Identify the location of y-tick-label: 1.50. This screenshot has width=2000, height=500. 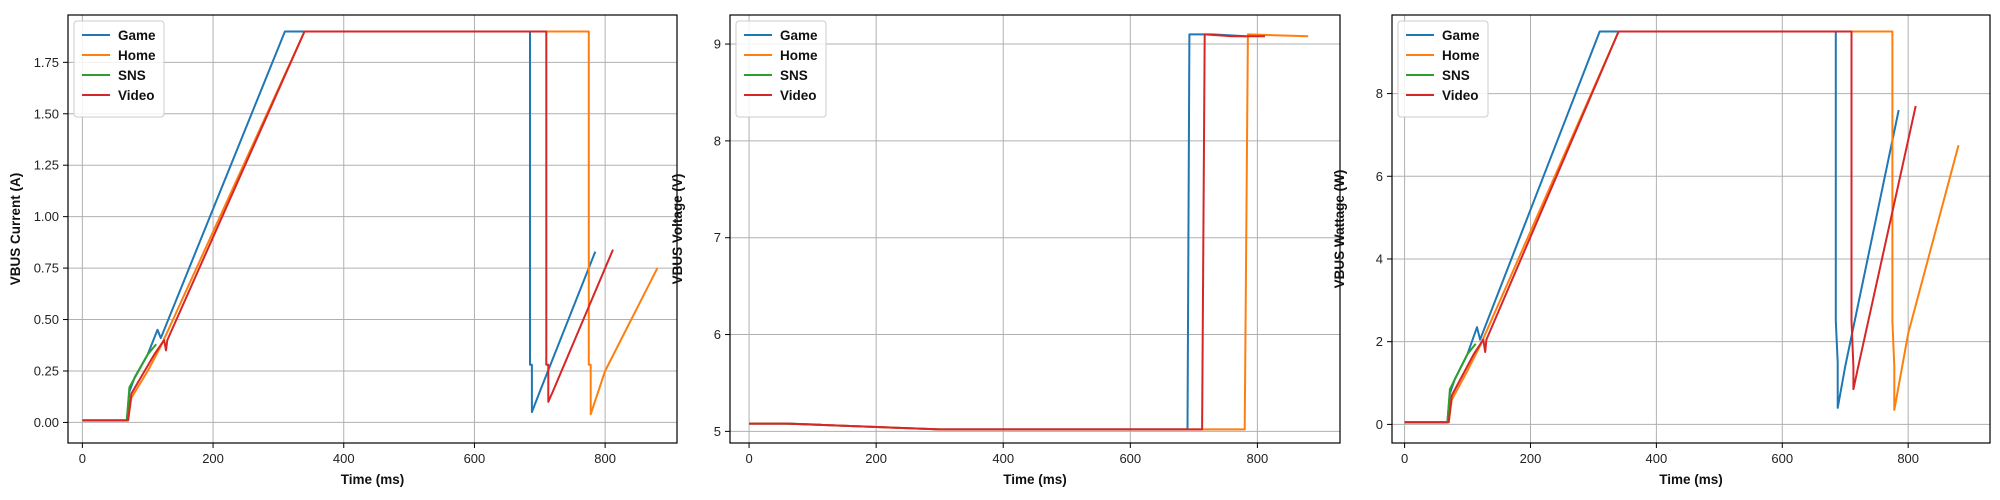
(46, 113).